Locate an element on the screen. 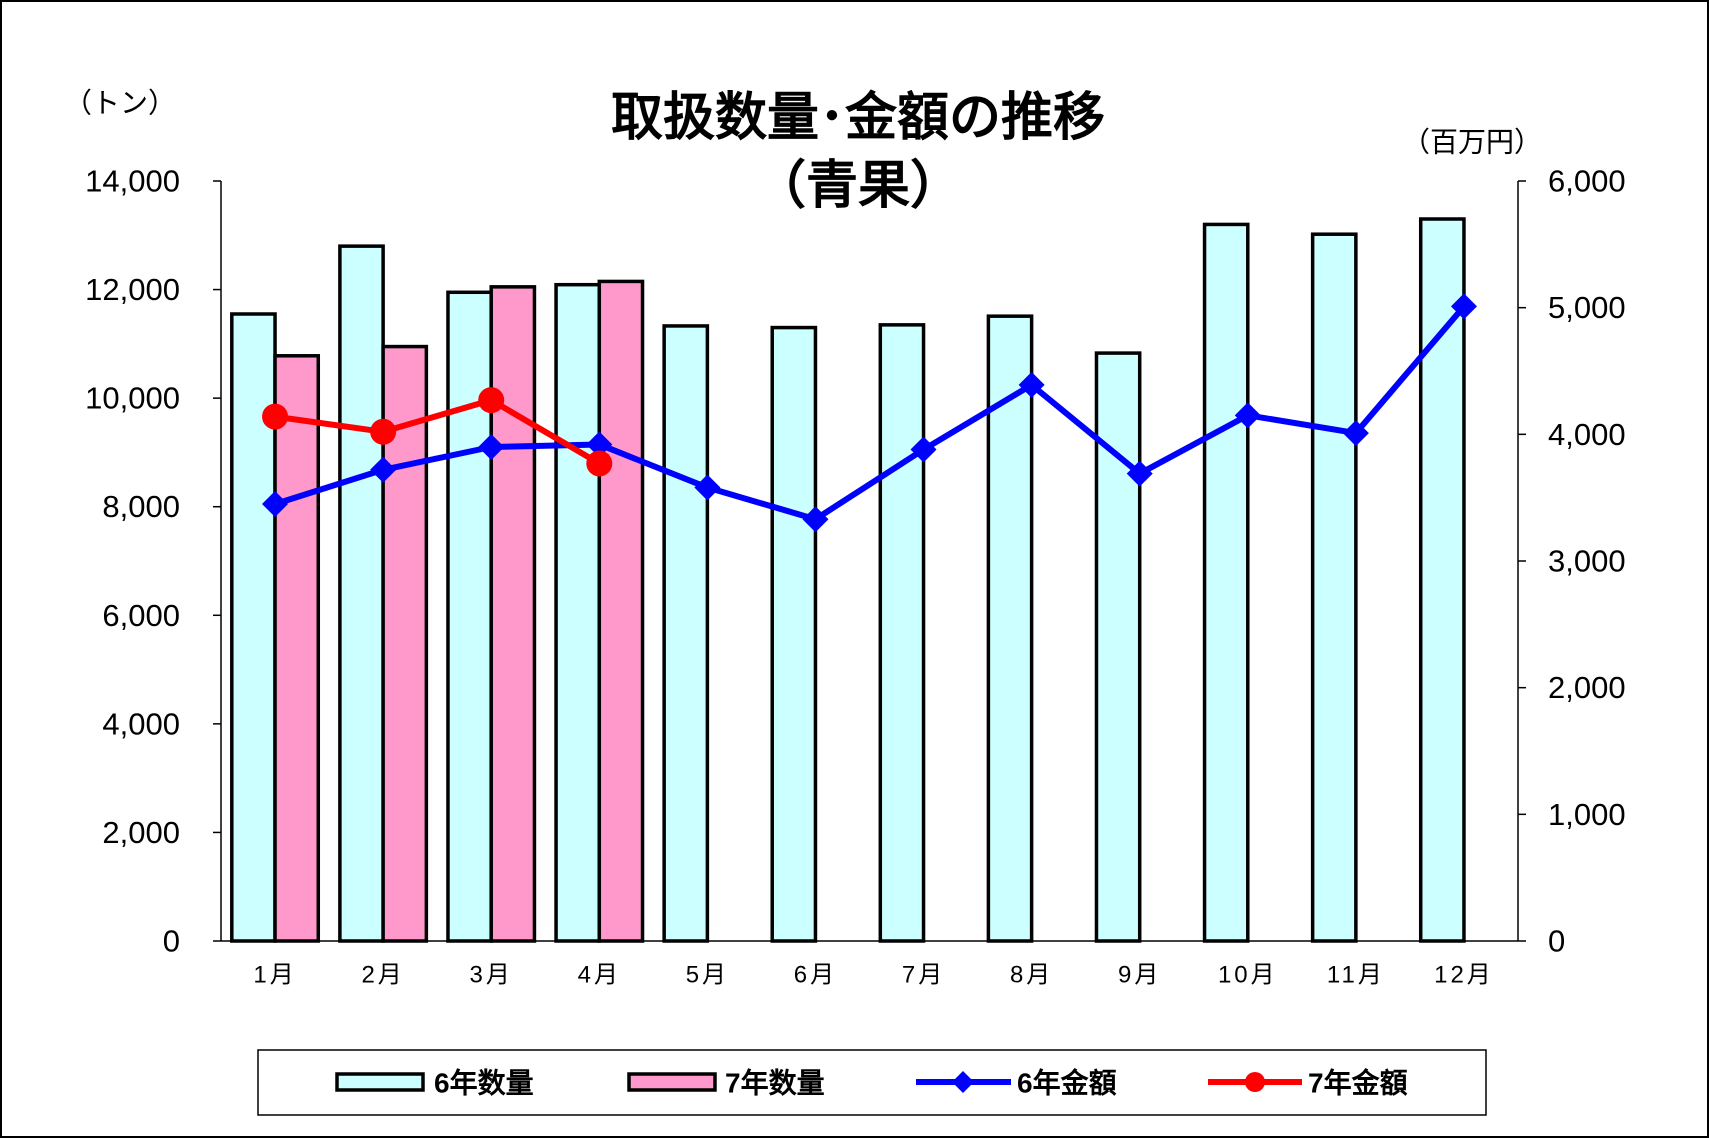 The image size is (1709, 1138). legend-item-year7-amount: 7年金額 is located at coordinates (1308, 1083).